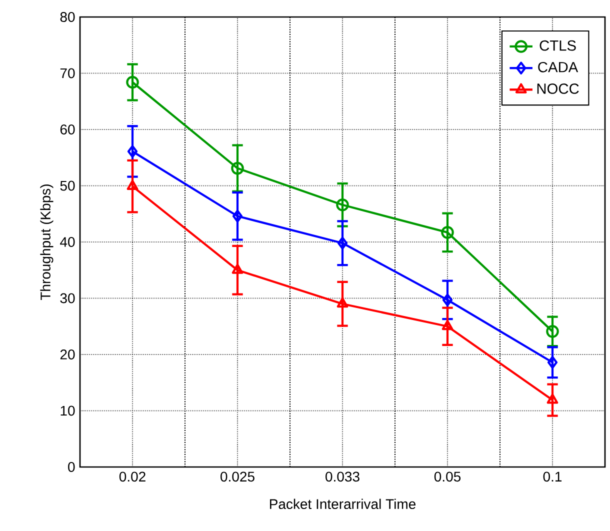 This screenshot has height=531, width=610. I want to click on y-tick-label: 10, so click(67, 411).